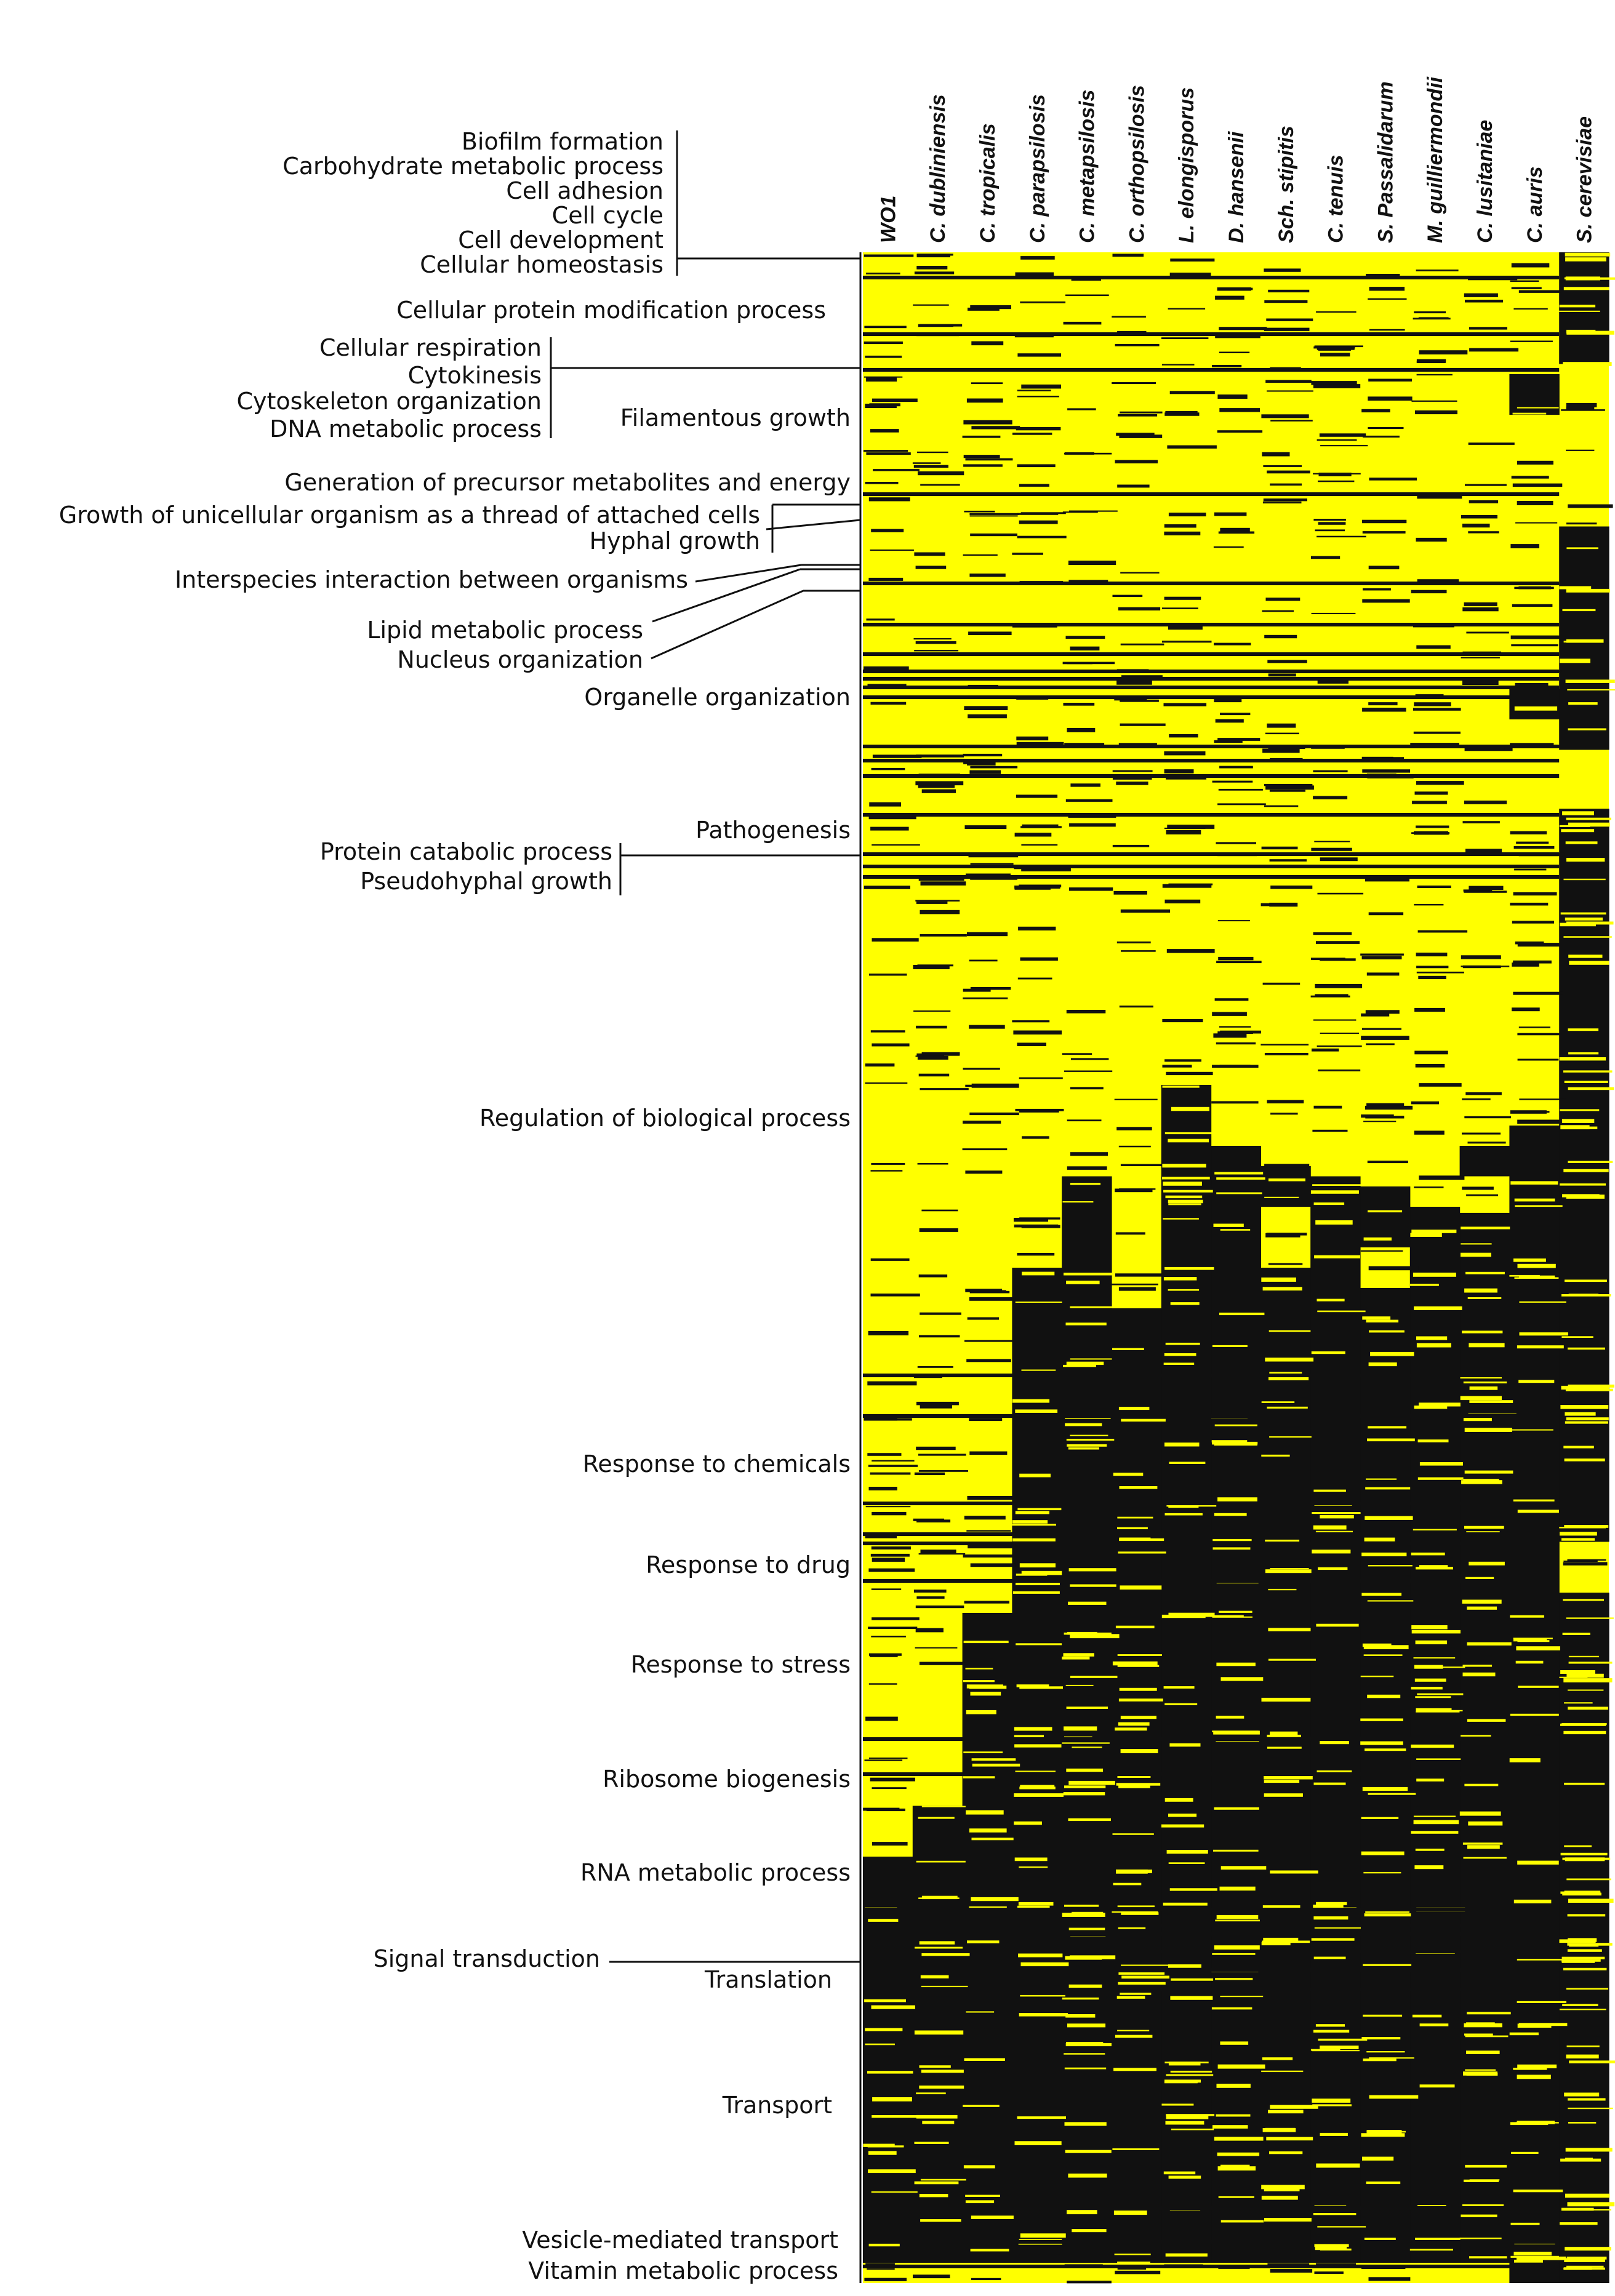 Image resolution: width=1615 pixels, height=2296 pixels. What do you see at coordinates (520, 659) in the screenshot?
I see `category-label: Nucleus organization` at bounding box center [520, 659].